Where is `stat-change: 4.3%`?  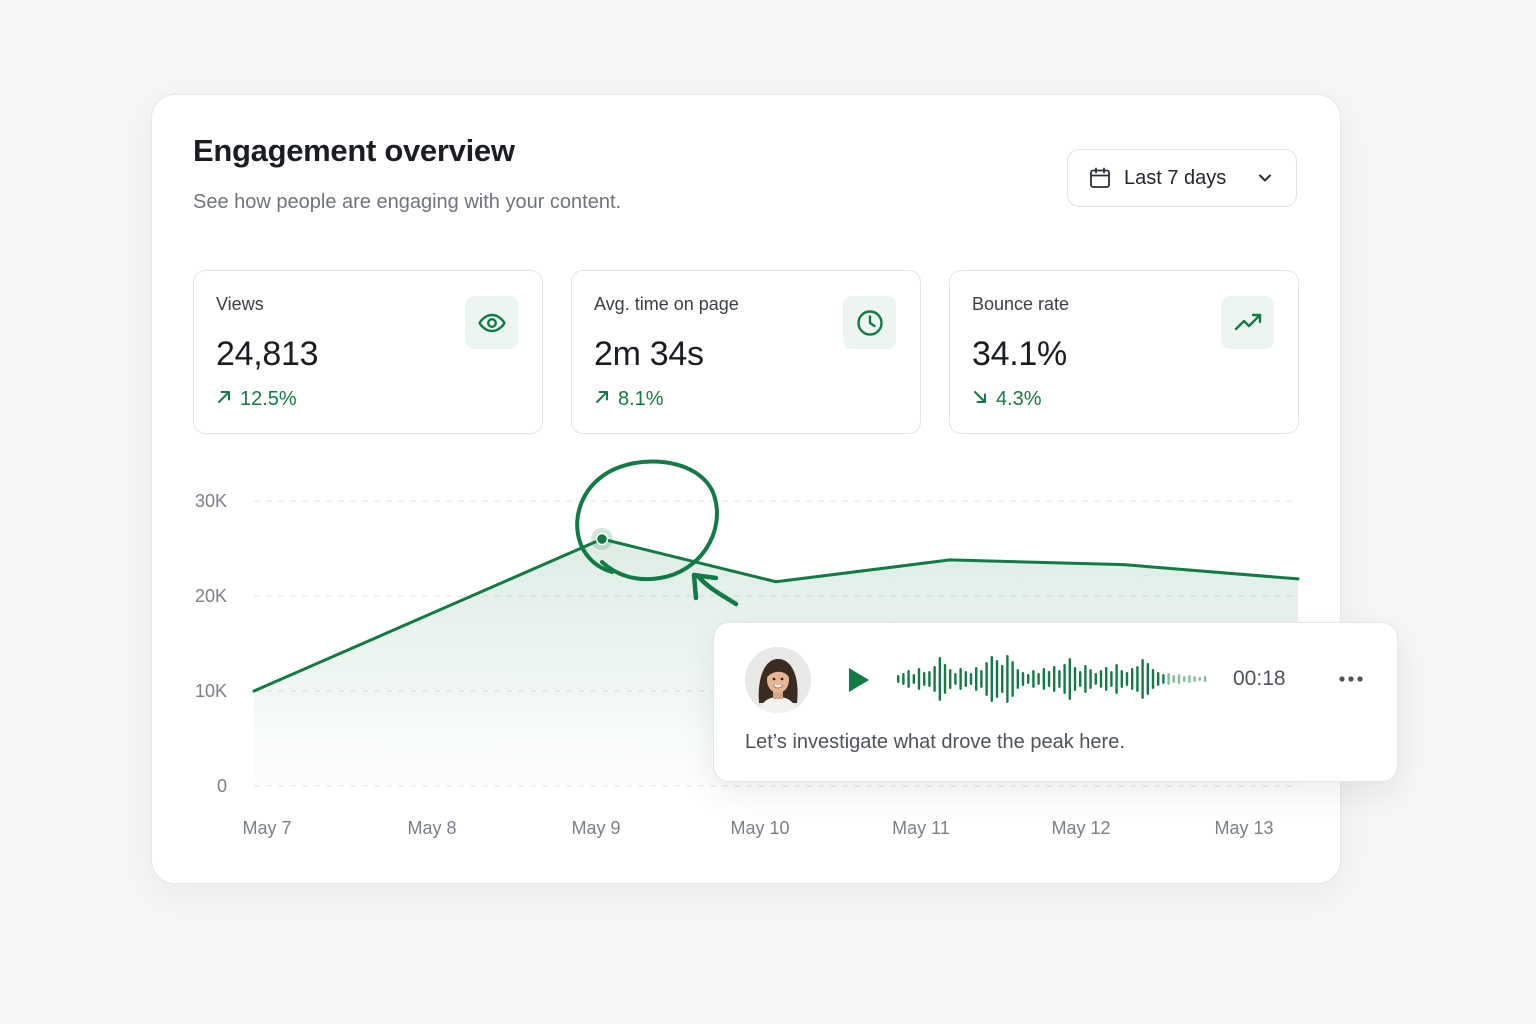 stat-change: 4.3% is located at coordinates (1007, 399).